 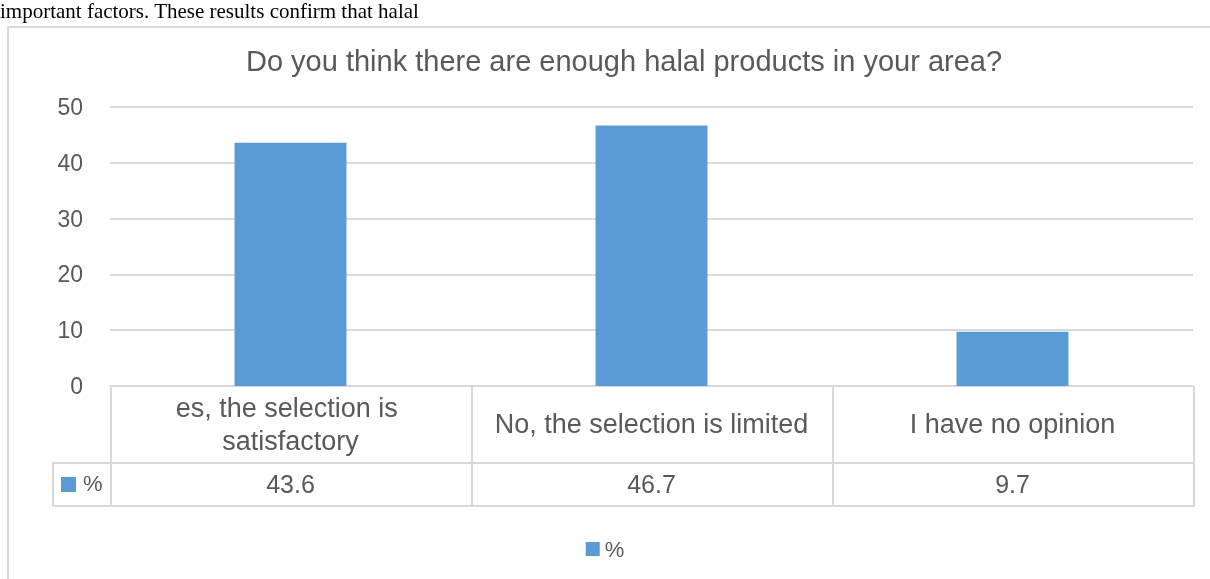 I want to click on x-tick-label: No, the selection is limited, so click(x=651, y=424).